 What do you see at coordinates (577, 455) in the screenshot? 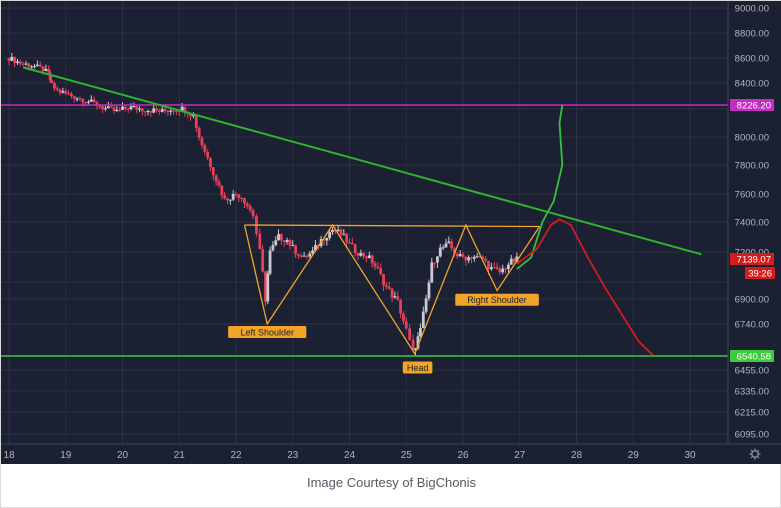
I see `time-axis-label: 28` at bounding box center [577, 455].